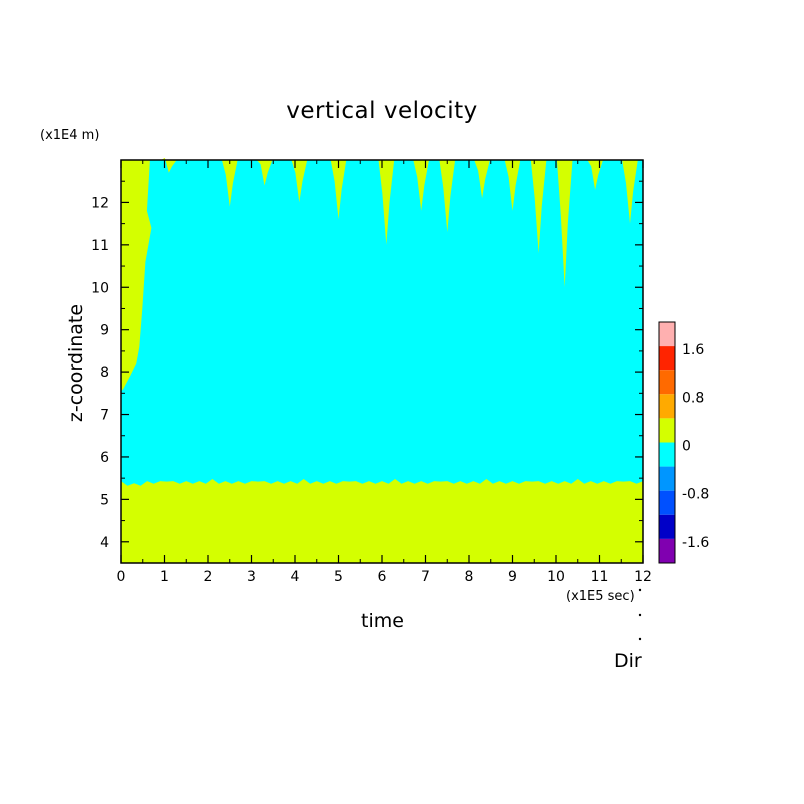  I want to click on y-tick-label: 7, so click(104, 416).